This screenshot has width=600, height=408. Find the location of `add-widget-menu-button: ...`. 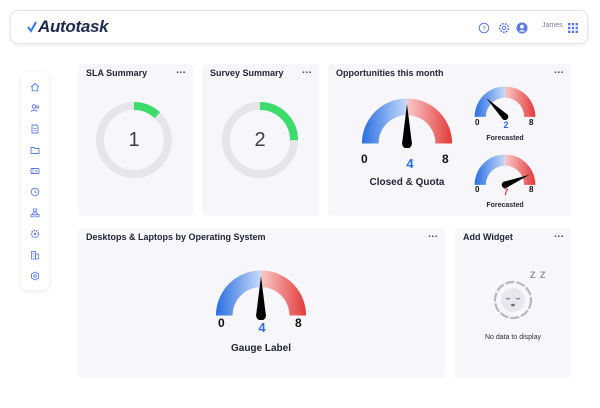

add-widget-menu-button: ... is located at coordinates (559, 234).